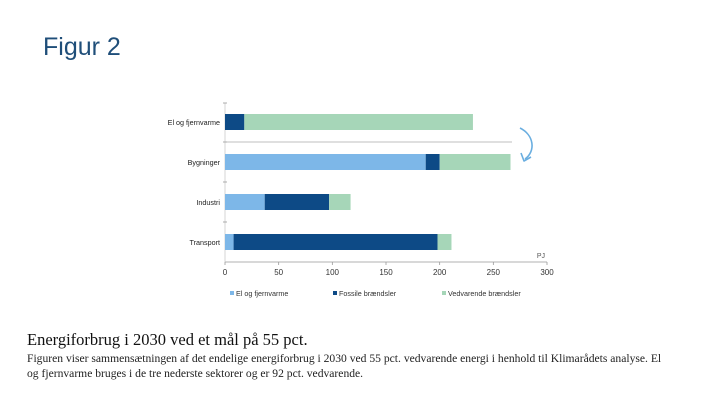 The width and height of the screenshot is (720, 405). Describe the element at coordinates (208, 202) in the screenshot. I see `category-label: Industri` at that location.